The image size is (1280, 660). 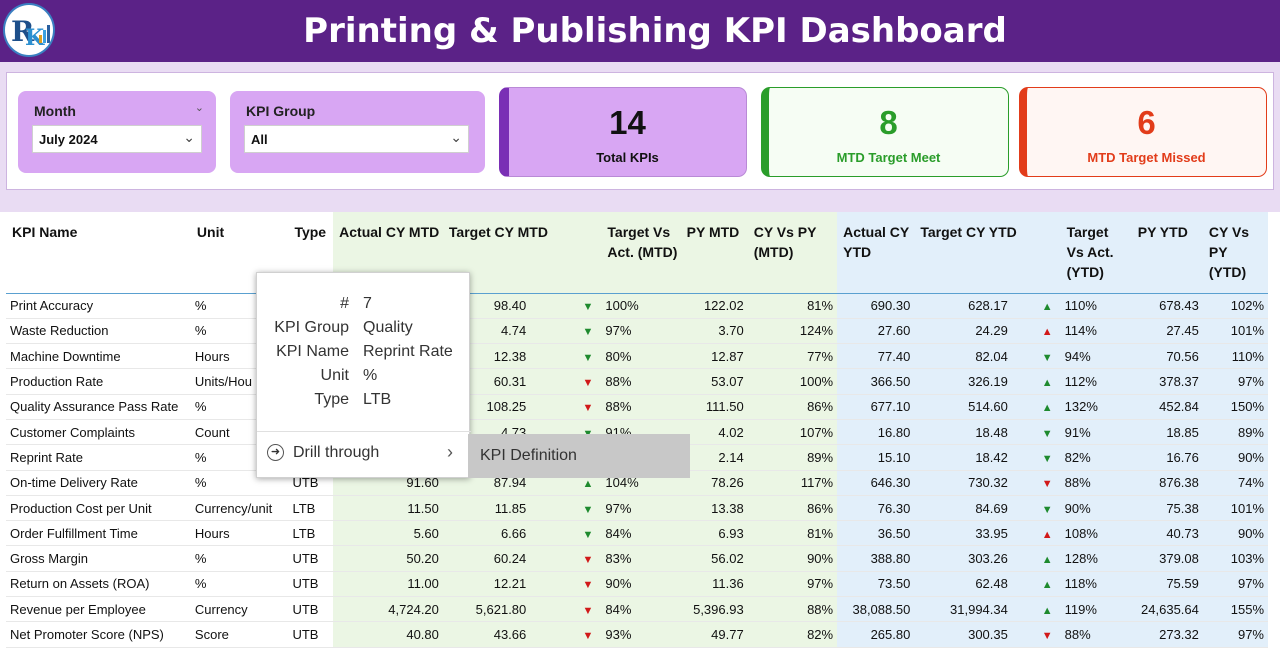 What do you see at coordinates (1096, 483) in the screenshot?
I see `target-vs-act-ytd-cell: 88%` at bounding box center [1096, 483].